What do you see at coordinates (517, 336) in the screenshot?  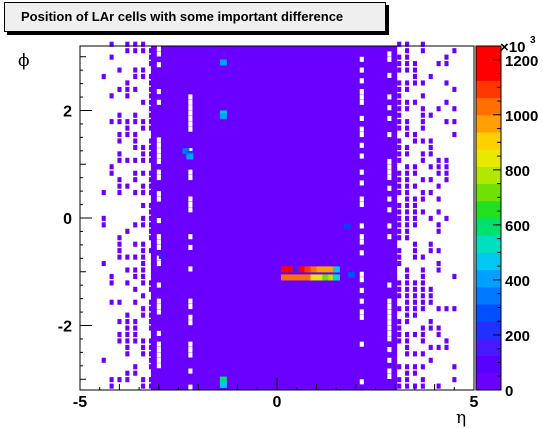 I see `color-scale-label: 200` at bounding box center [517, 336].